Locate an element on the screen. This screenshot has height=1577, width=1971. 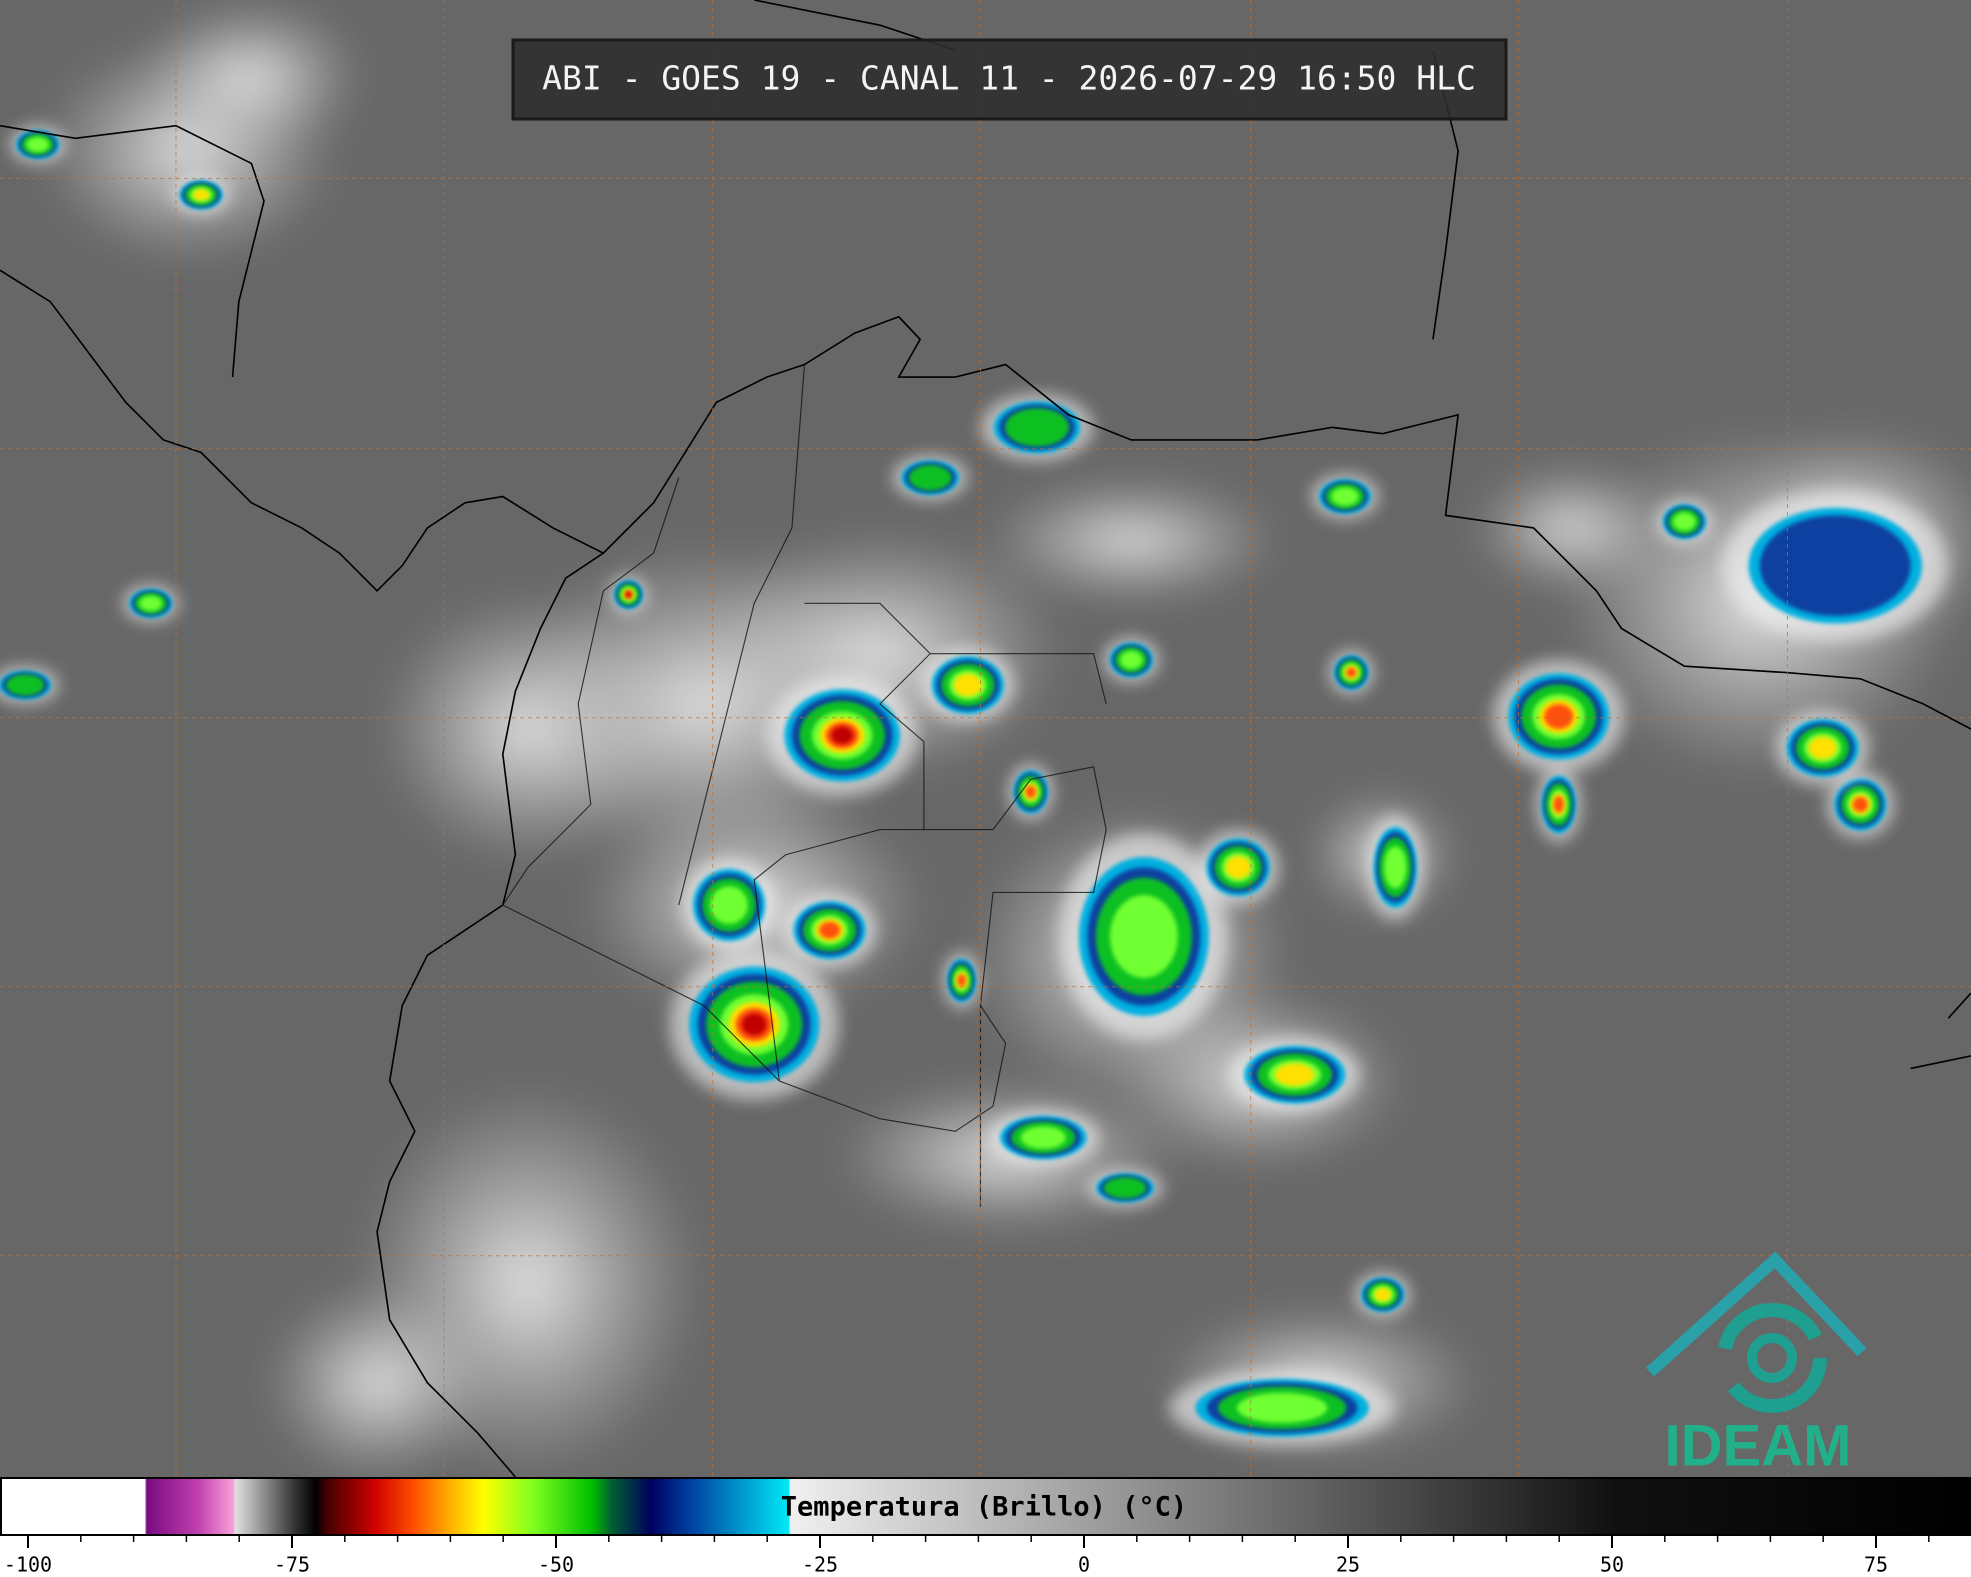
colorbar-label: Temperatura (Brillo) (°C) is located at coordinates (984, 1507).